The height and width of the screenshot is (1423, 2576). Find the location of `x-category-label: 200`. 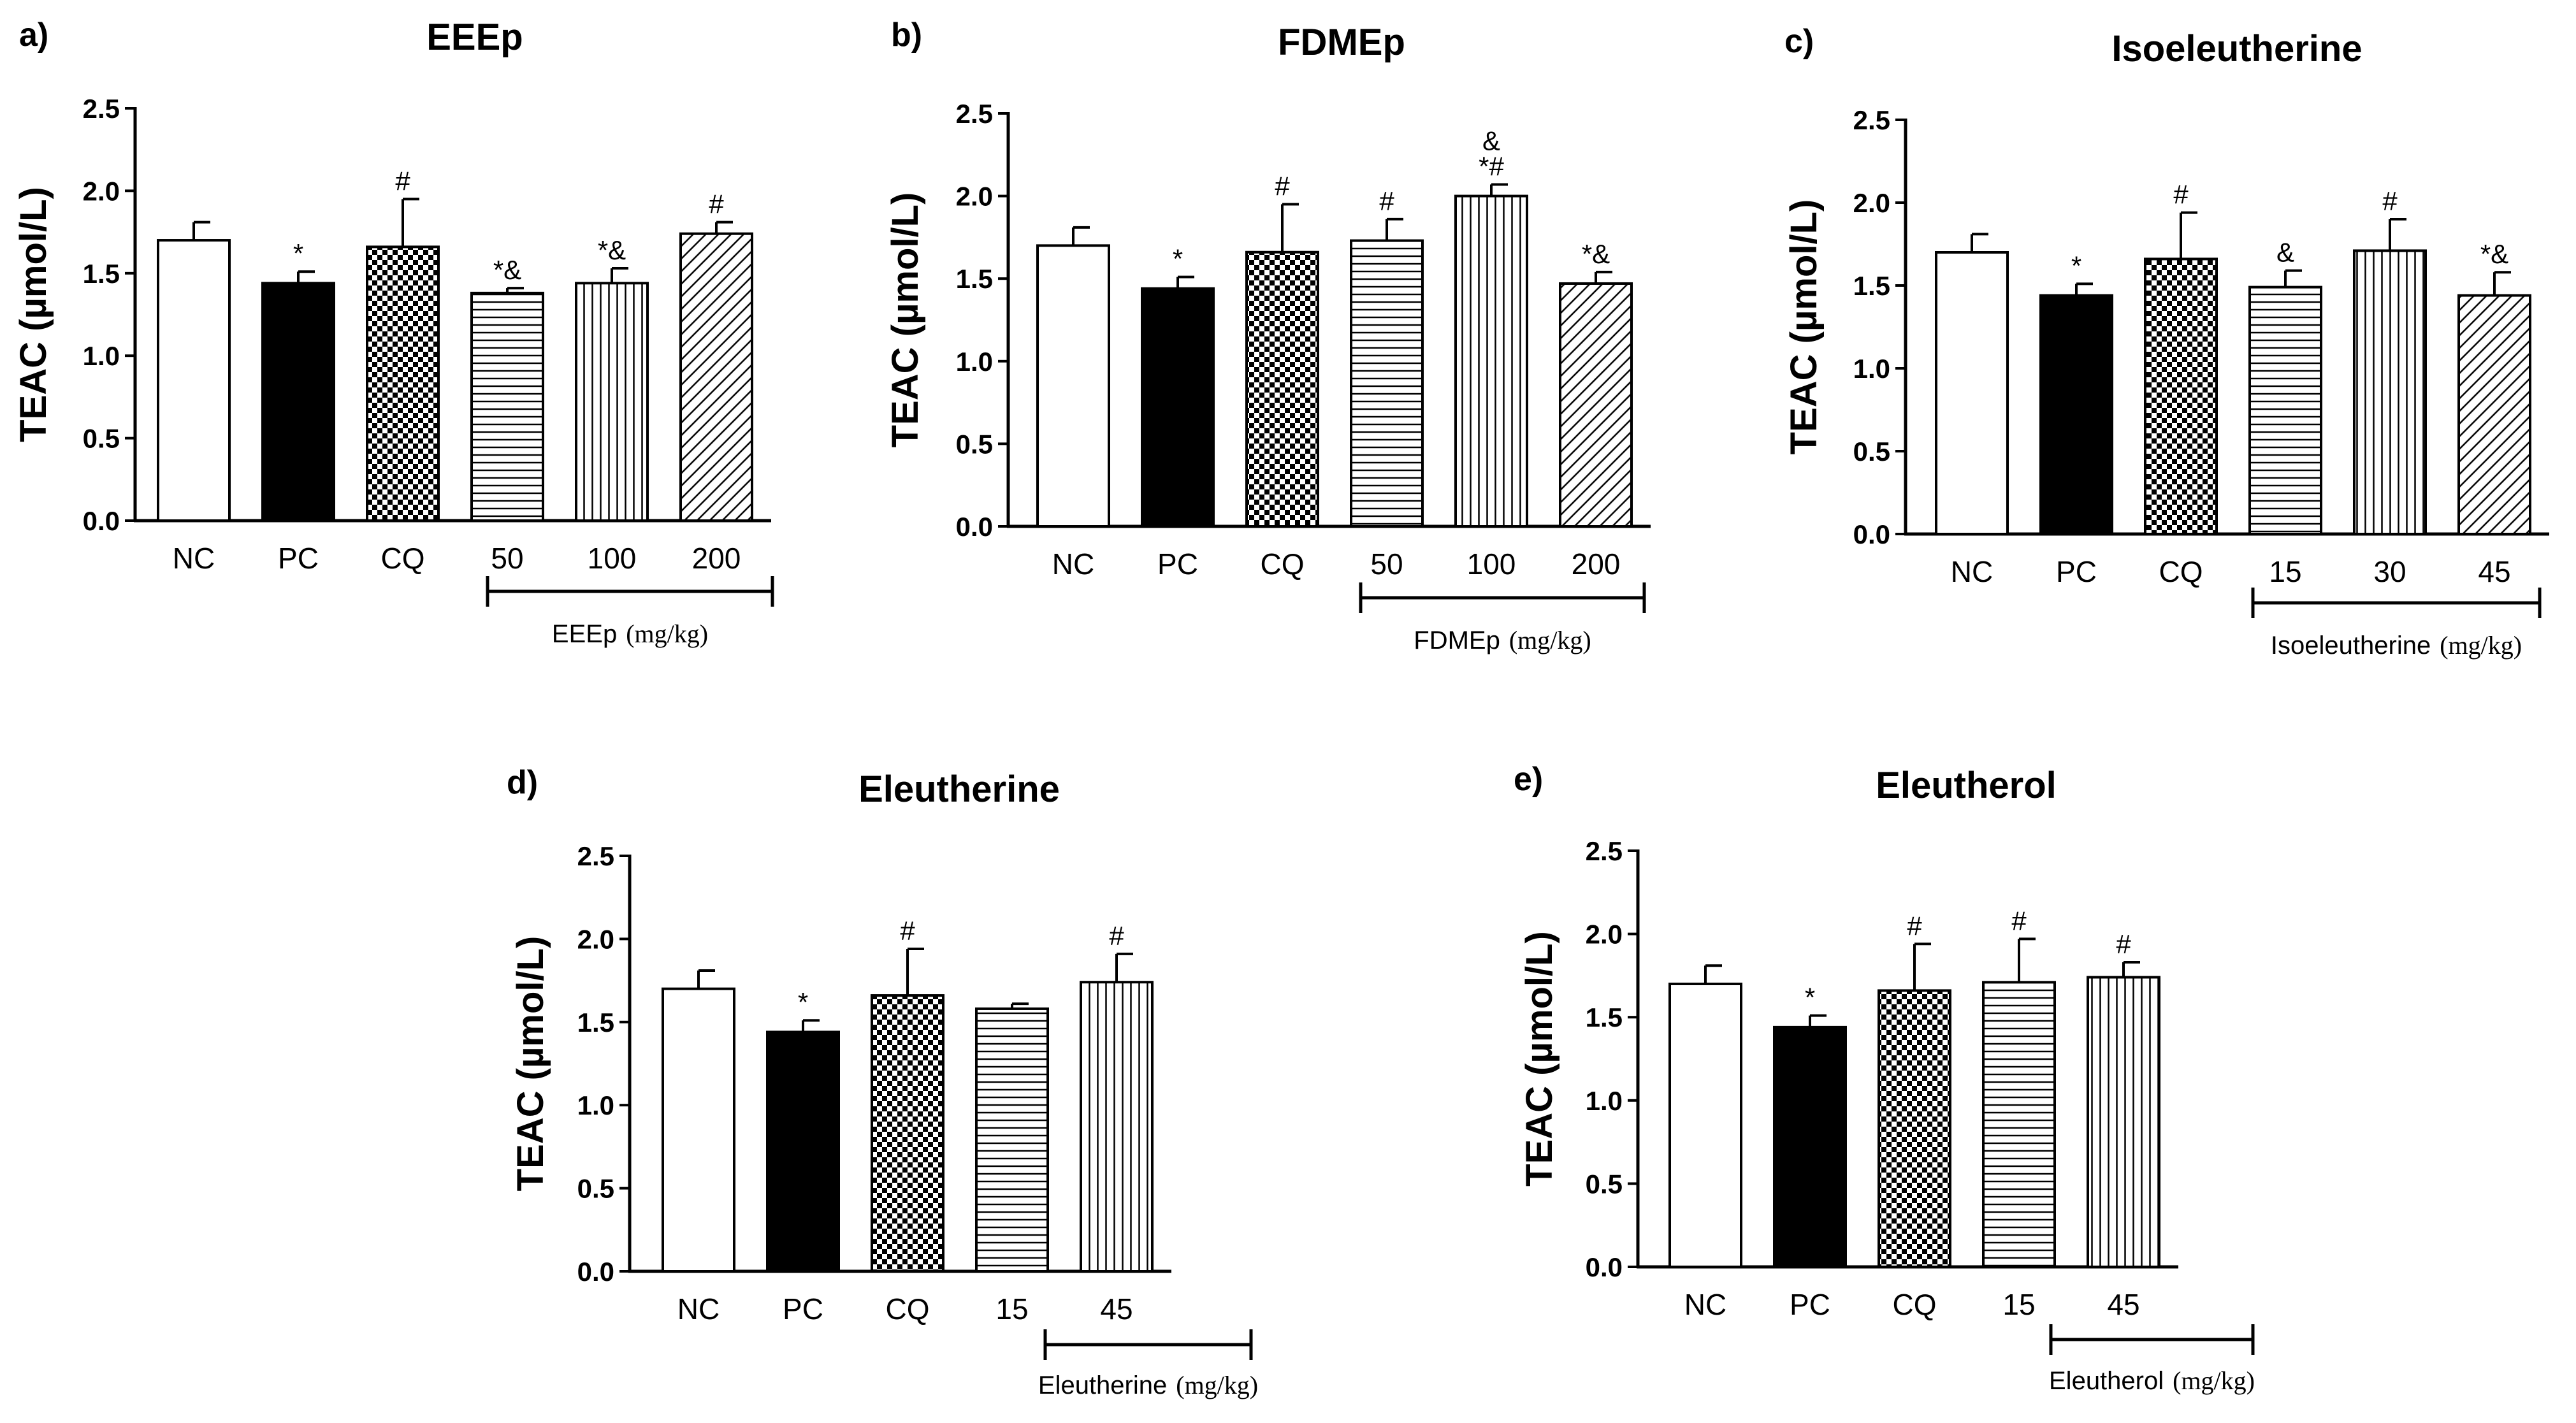

x-category-label: 200 is located at coordinates (716, 558).